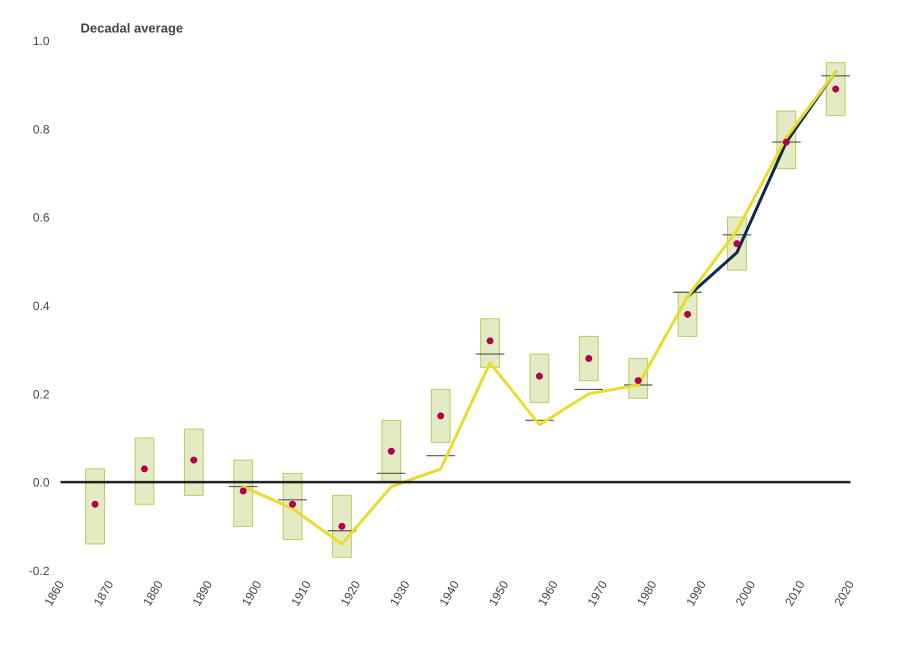 The height and width of the screenshot is (647, 919). I want to click on y-tick-label: 1.0, so click(41, 41).